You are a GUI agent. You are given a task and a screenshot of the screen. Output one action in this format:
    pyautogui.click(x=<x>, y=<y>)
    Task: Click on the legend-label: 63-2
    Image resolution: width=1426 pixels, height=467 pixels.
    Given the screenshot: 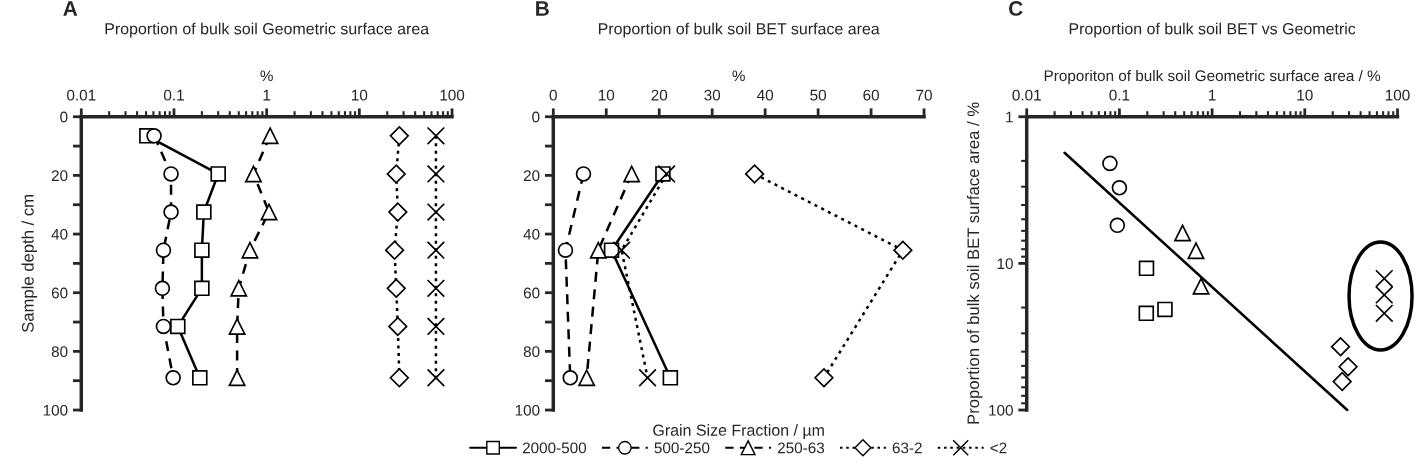 What is the action you would take?
    pyautogui.click(x=907, y=448)
    